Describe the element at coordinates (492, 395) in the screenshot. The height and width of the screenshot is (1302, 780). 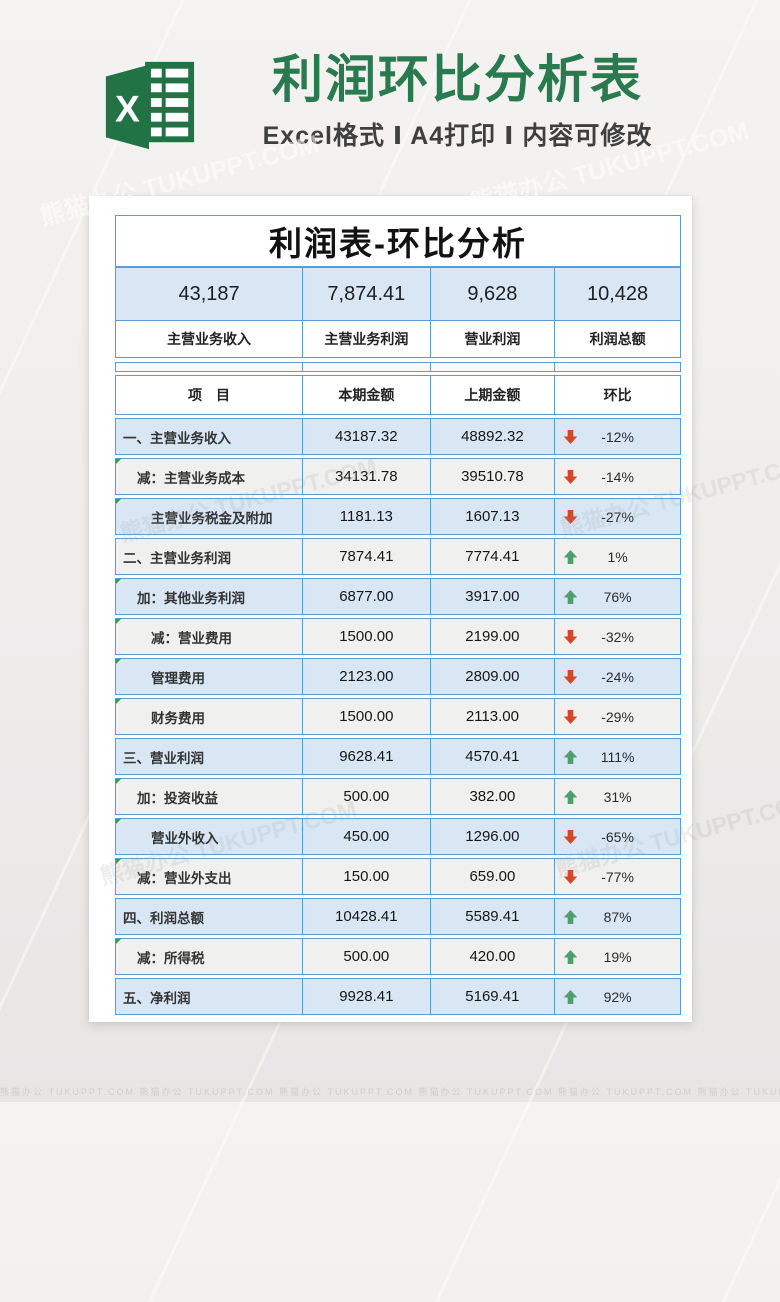
I see `column-header: 上期金额` at that location.